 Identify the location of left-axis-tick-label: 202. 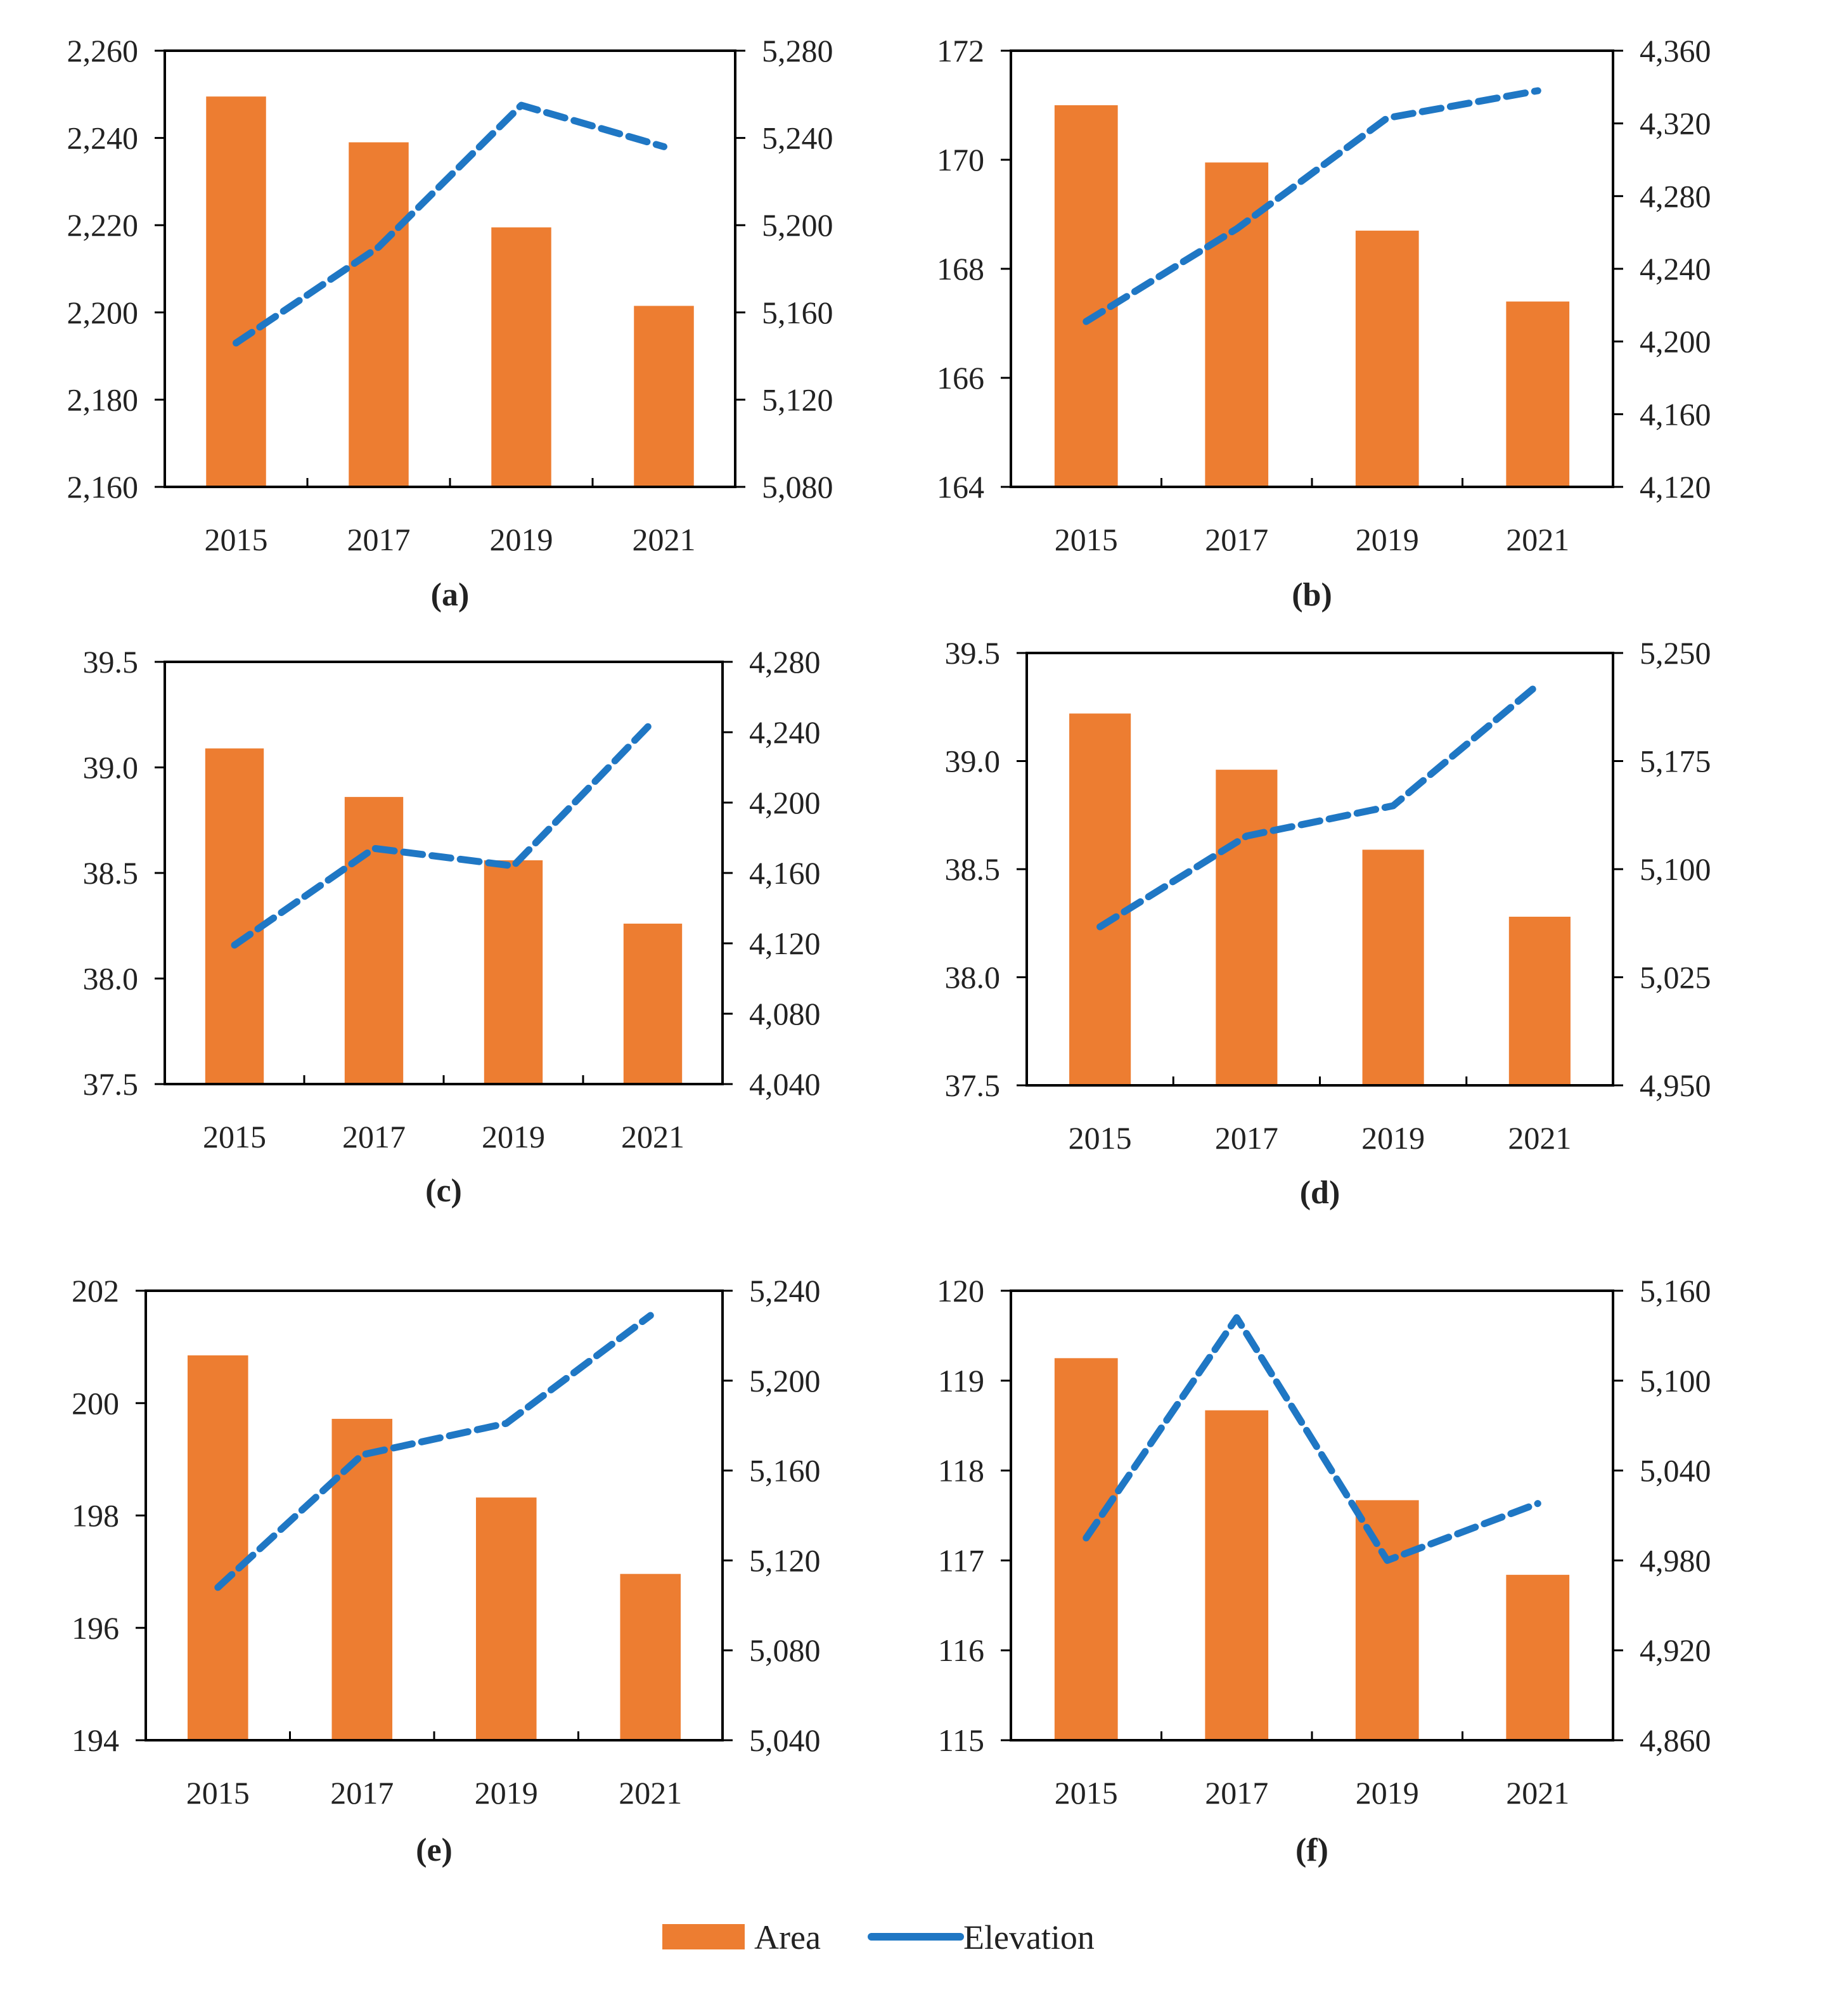
(95, 1290).